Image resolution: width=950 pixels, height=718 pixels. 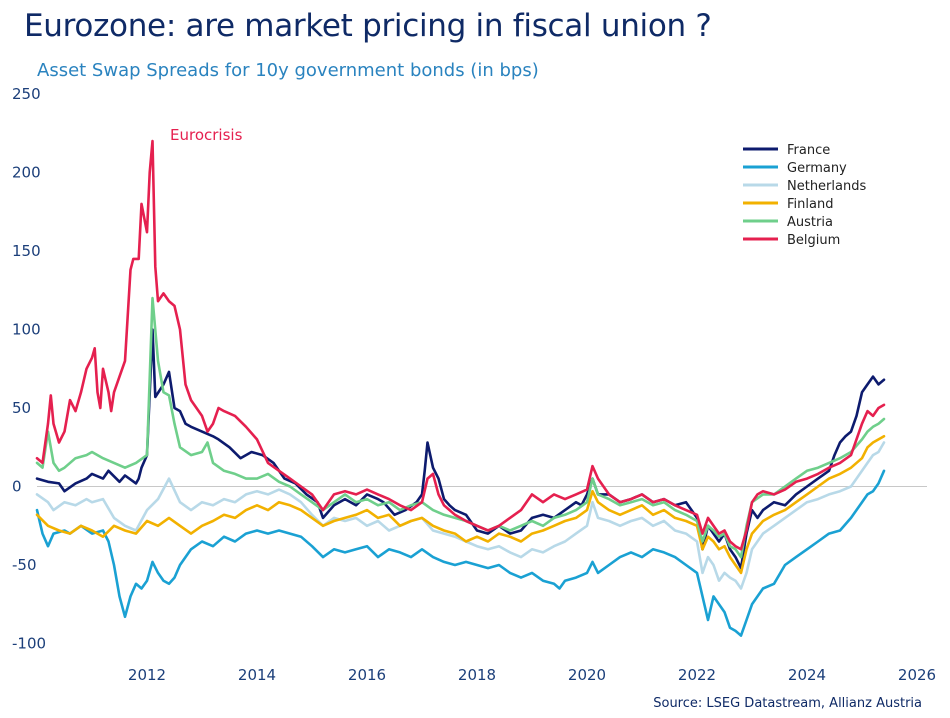 I want to click on x-tick-label: 2024, so click(x=807, y=675).